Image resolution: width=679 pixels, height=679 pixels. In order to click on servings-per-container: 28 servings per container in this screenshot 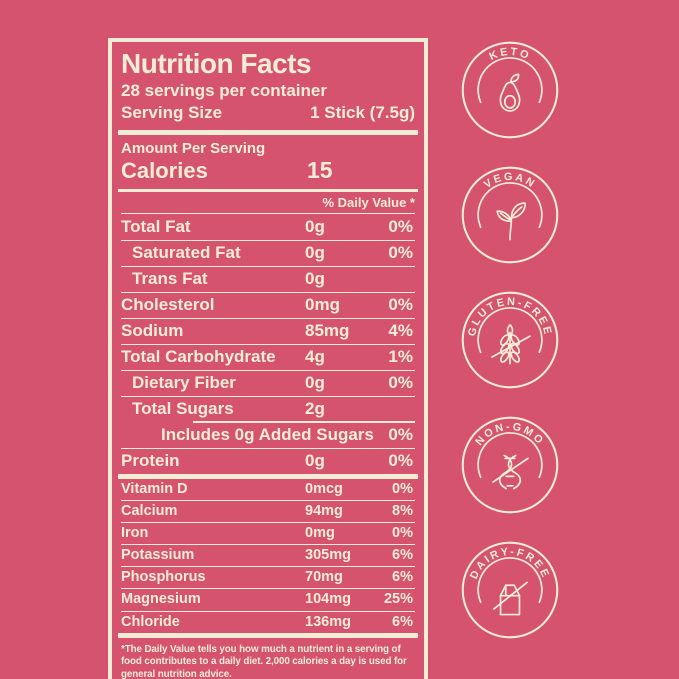, I will do `click(224, 91)`.